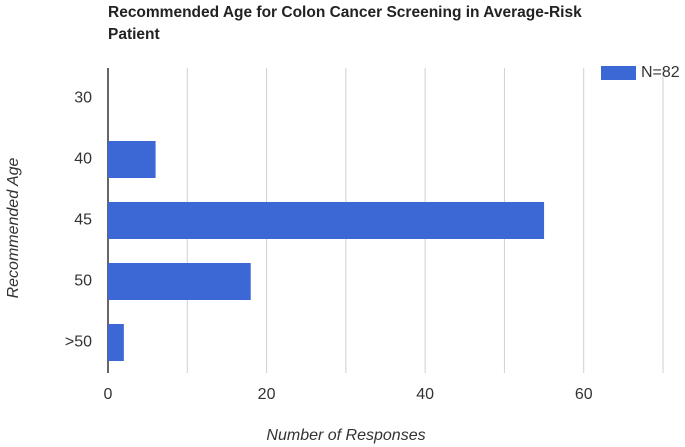 Image resolution: width=685 pixels, height=447 pixels. Describe the element at coordinates (267, 394) in the screenshot. I see `x-tick-label: 20` at that location.